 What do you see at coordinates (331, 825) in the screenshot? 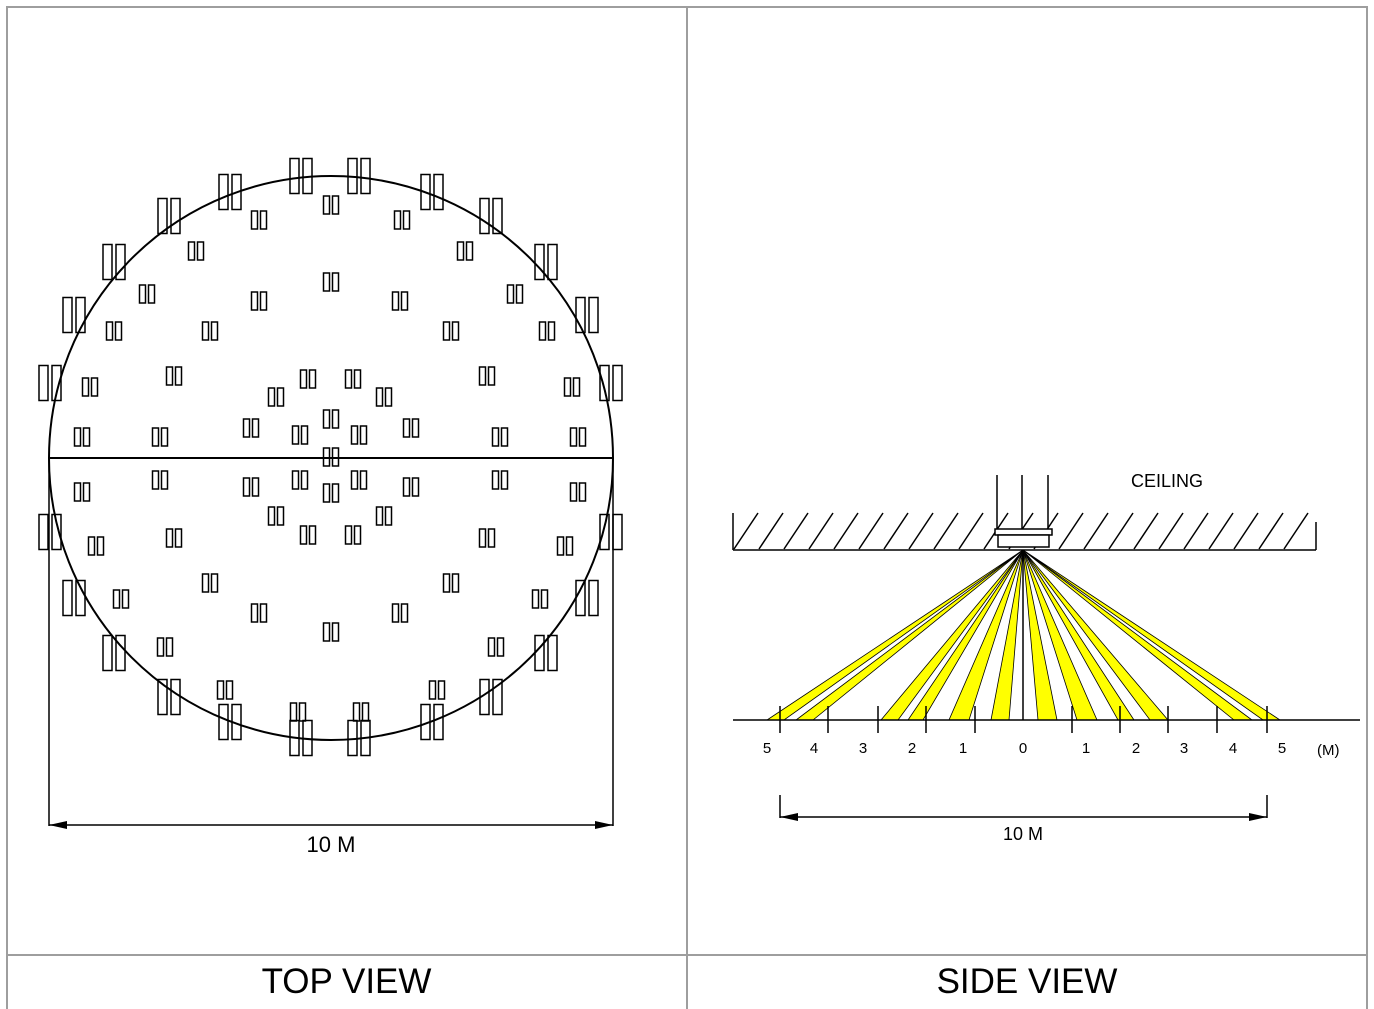
I see `dimension-line-top` at bounding box center [331, 825].